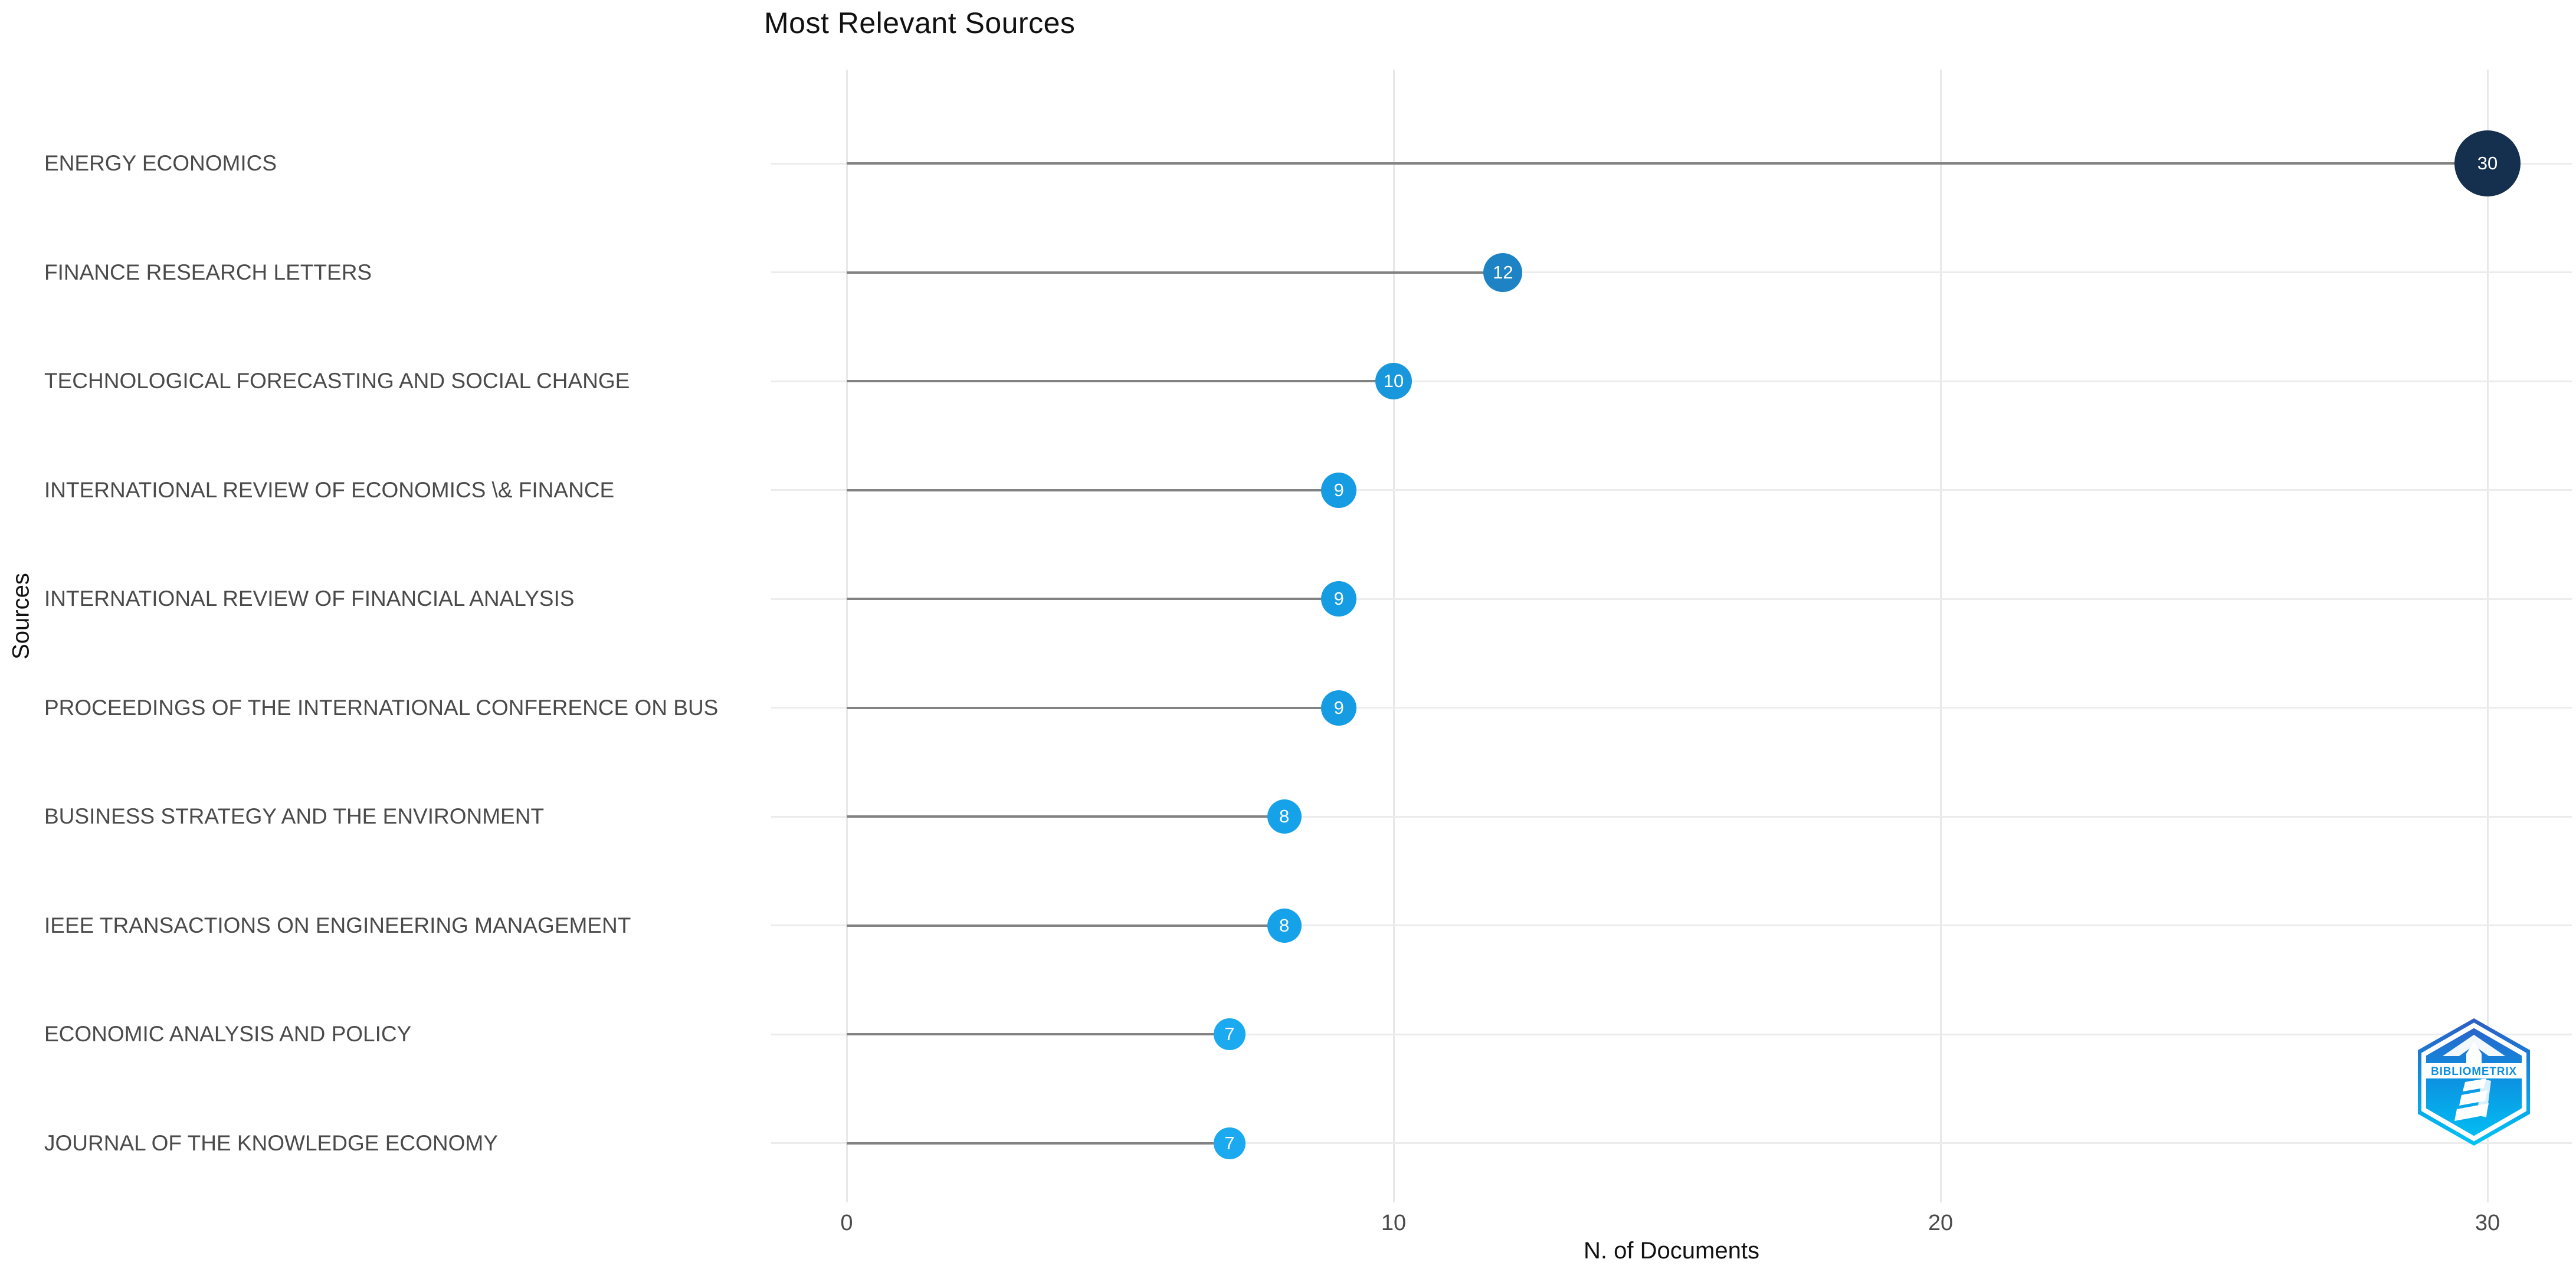 The height and width of the screenshot is (1282, 2576). Describe the element at coordinates (2474, 1072) in the screenshot. I see `bibliometrix-logo-text: BIBLIOMETRIX` at that location.